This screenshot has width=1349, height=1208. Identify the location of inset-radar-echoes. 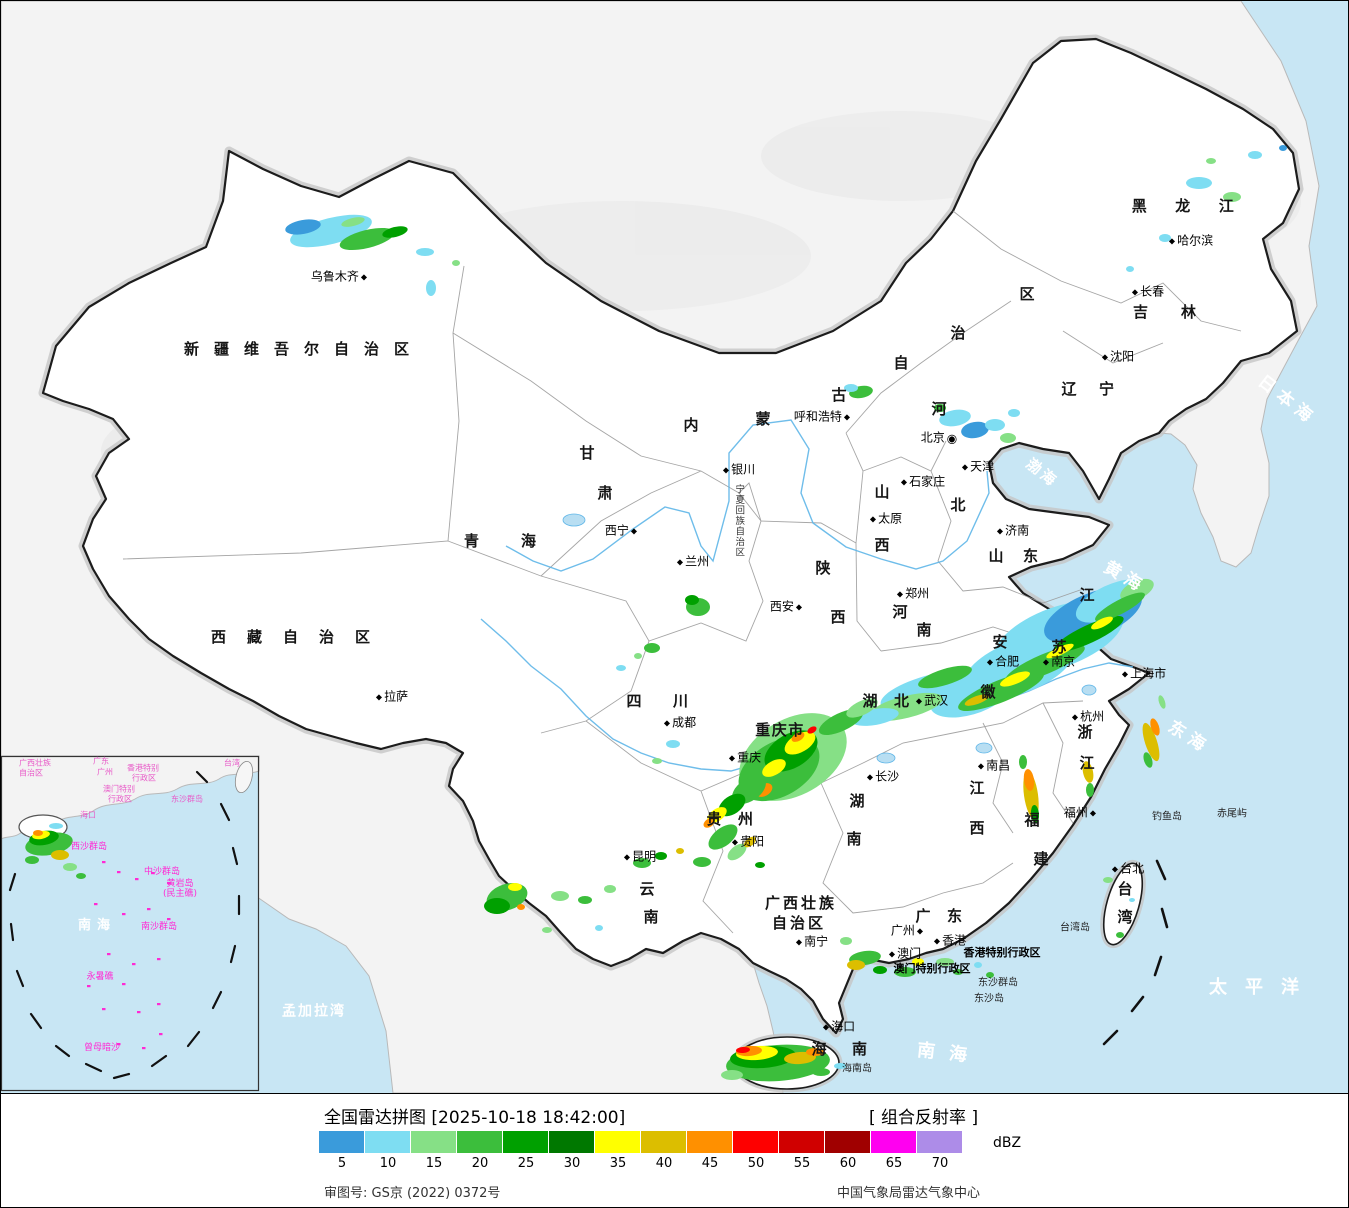
(55, 851).